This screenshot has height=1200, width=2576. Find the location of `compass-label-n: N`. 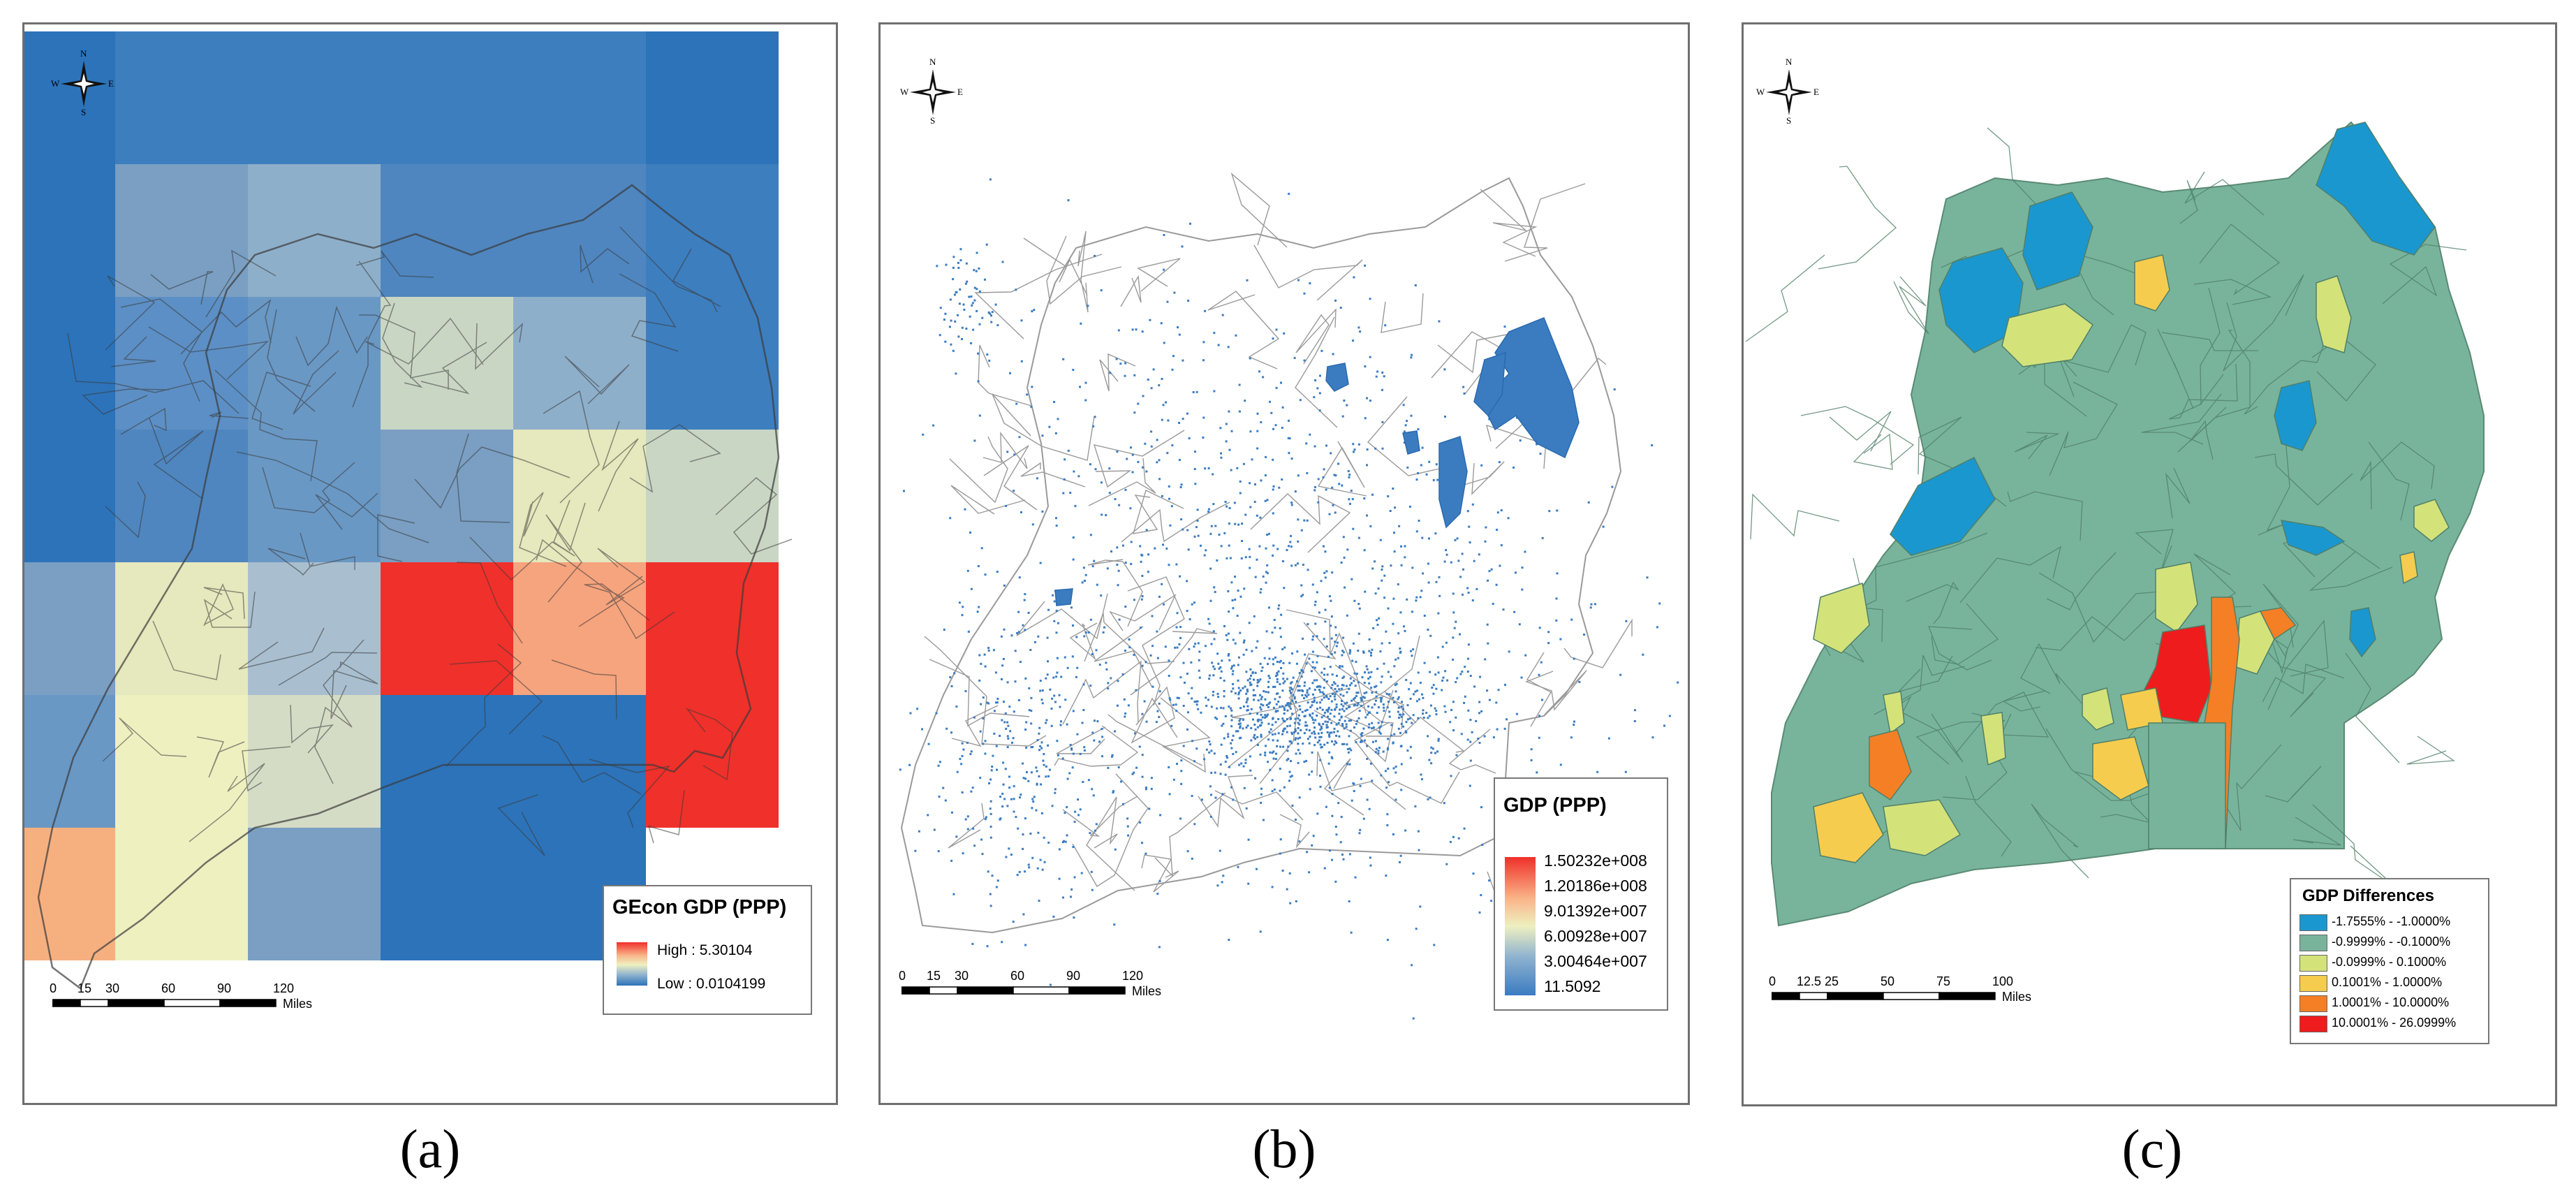

compass-label-n: N is located at coordinates (1790, 62).